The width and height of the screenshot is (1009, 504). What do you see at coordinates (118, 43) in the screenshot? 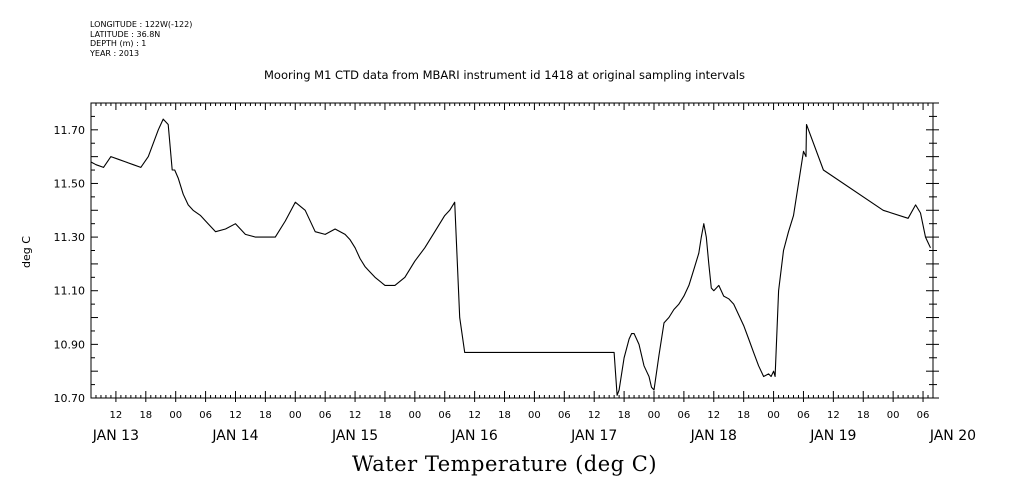
I see `depth-text: DEPTH (m) : 1` at bounding box center [118, 43].